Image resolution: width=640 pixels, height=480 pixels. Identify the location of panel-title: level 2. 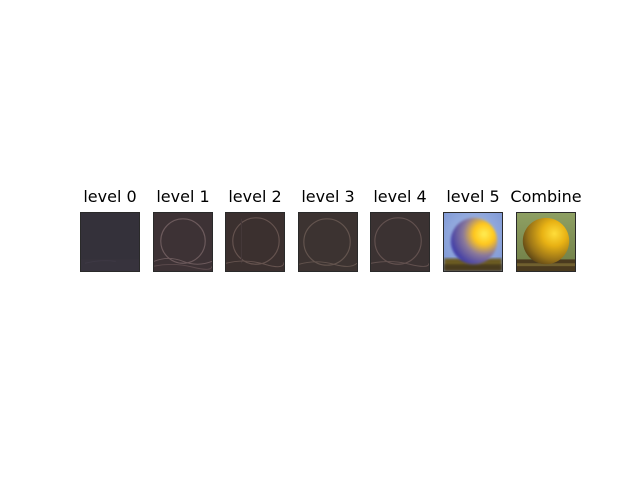
(255, 196).